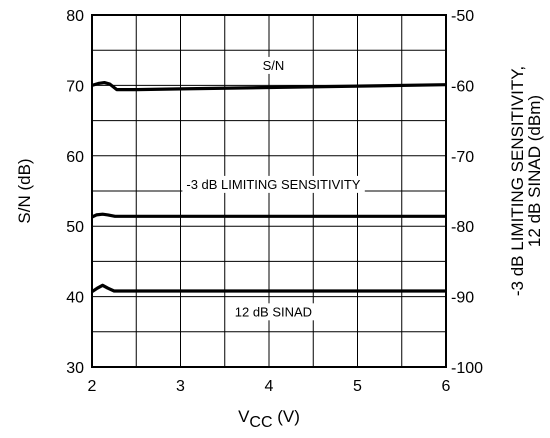  What do you see at coordinates (534, 171) in the screenshot?
I see `y-axis-right-label-line2: 12 dB SINAD (dBm)` at bounding box center [534, 171].